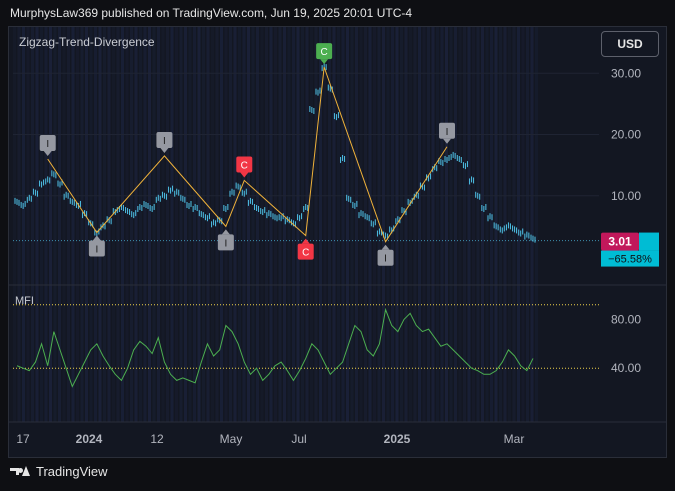 The width and height of the screenshot is (675, 491). I want to click on x-tick-label: 12, so click(157, 439).